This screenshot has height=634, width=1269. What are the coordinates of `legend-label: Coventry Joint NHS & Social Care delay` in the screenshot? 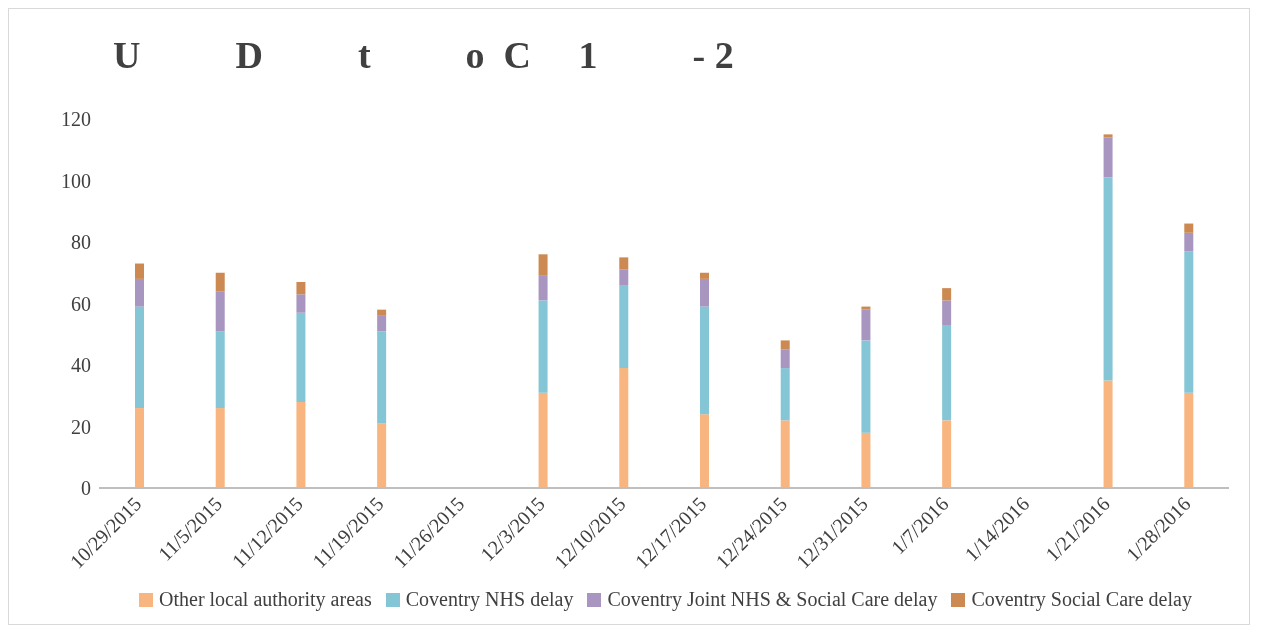 It's located at (772, 599).